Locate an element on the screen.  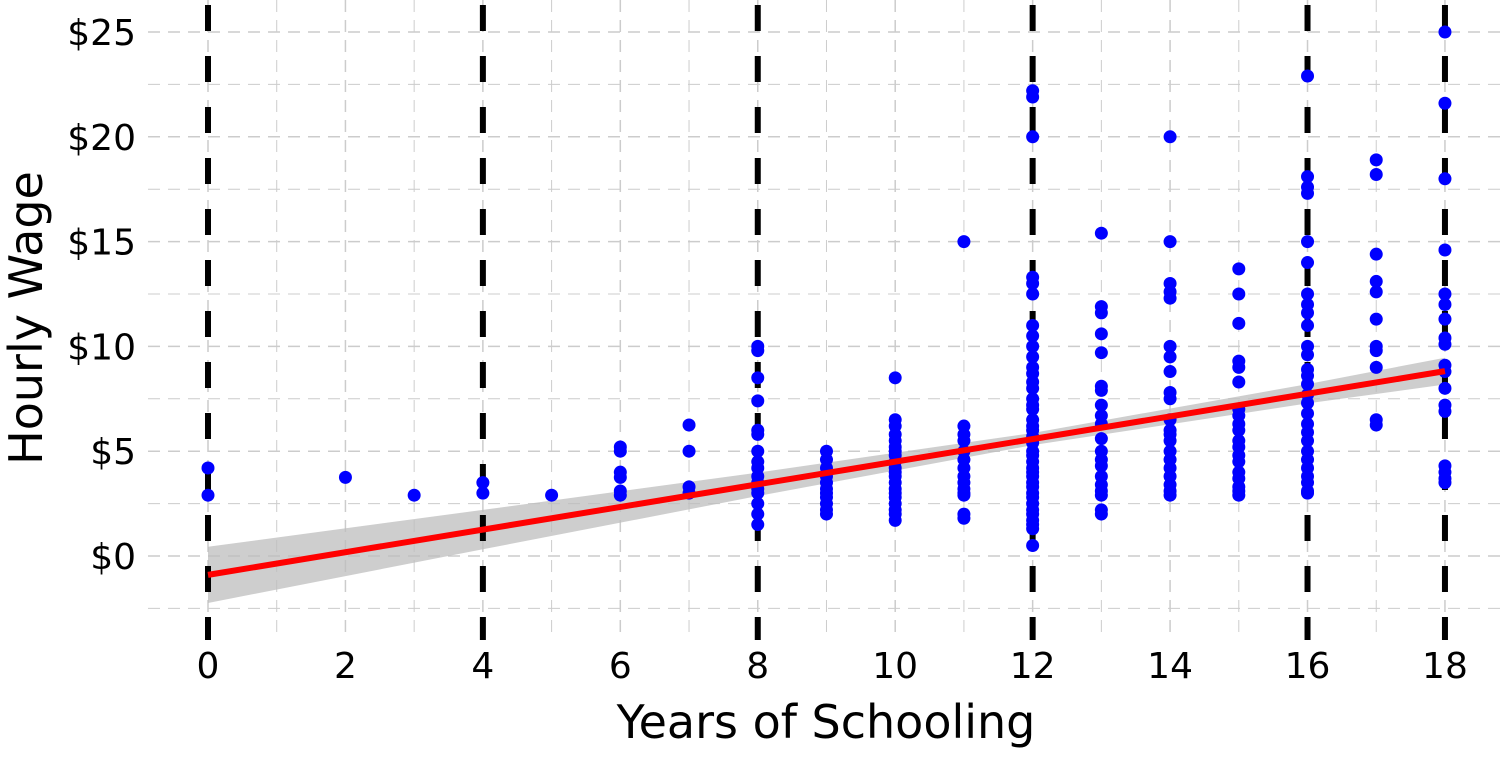
x-tick-label: 4 is located at coordinates (482, 666).